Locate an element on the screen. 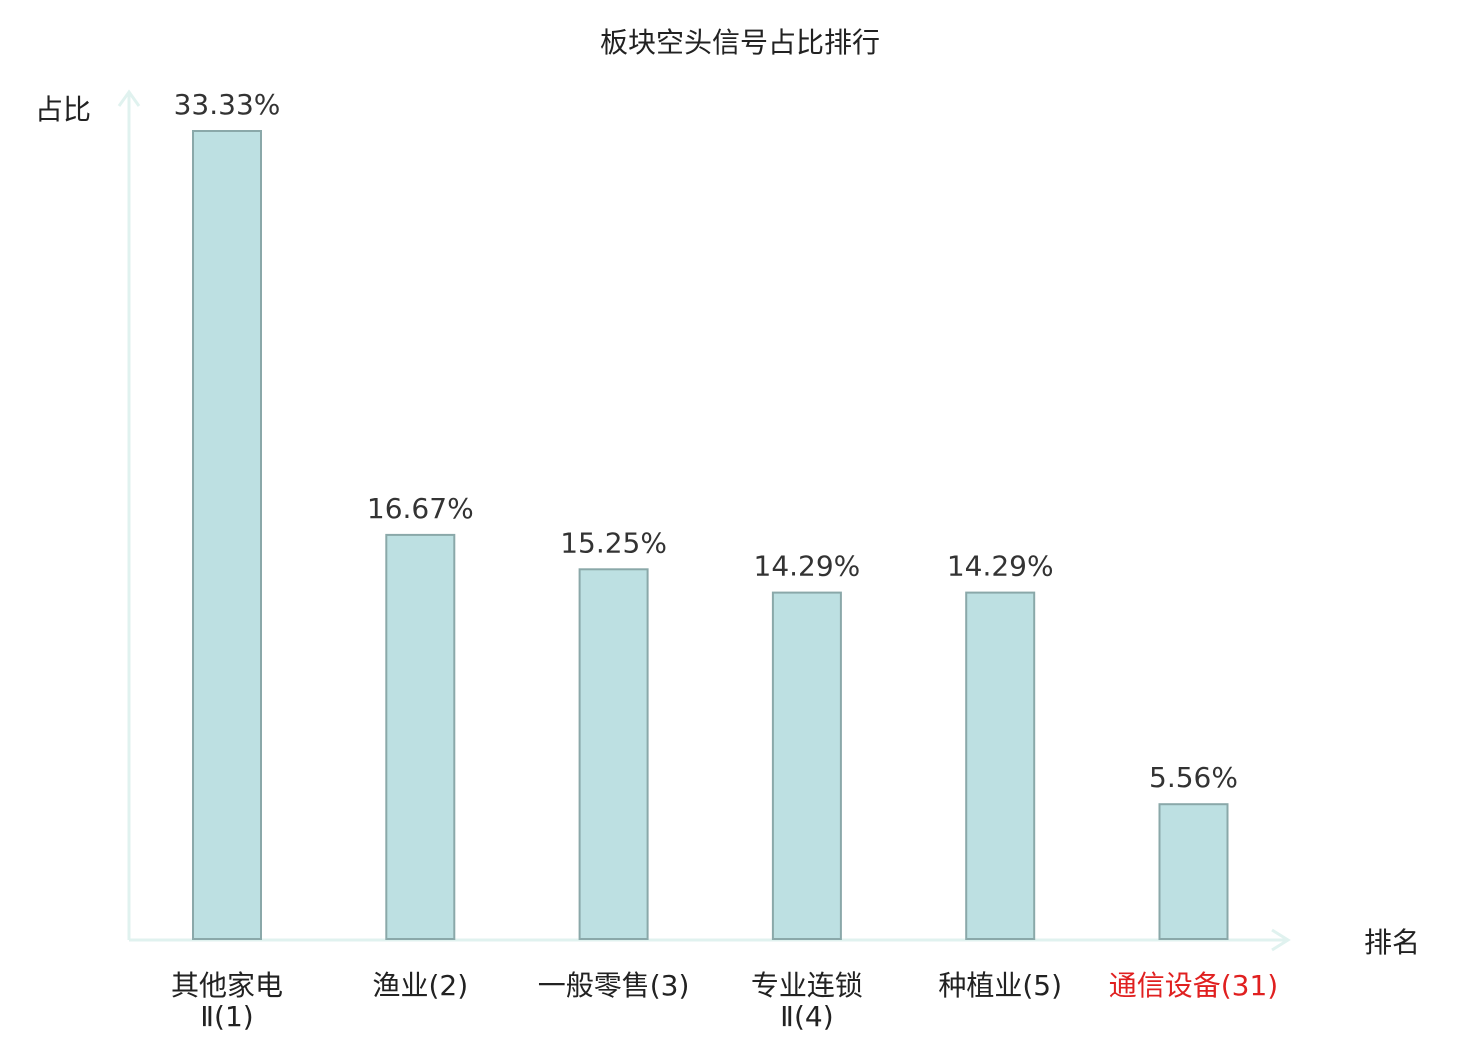  value-label-5: 14.29% is located at coordinates (1000, 566).